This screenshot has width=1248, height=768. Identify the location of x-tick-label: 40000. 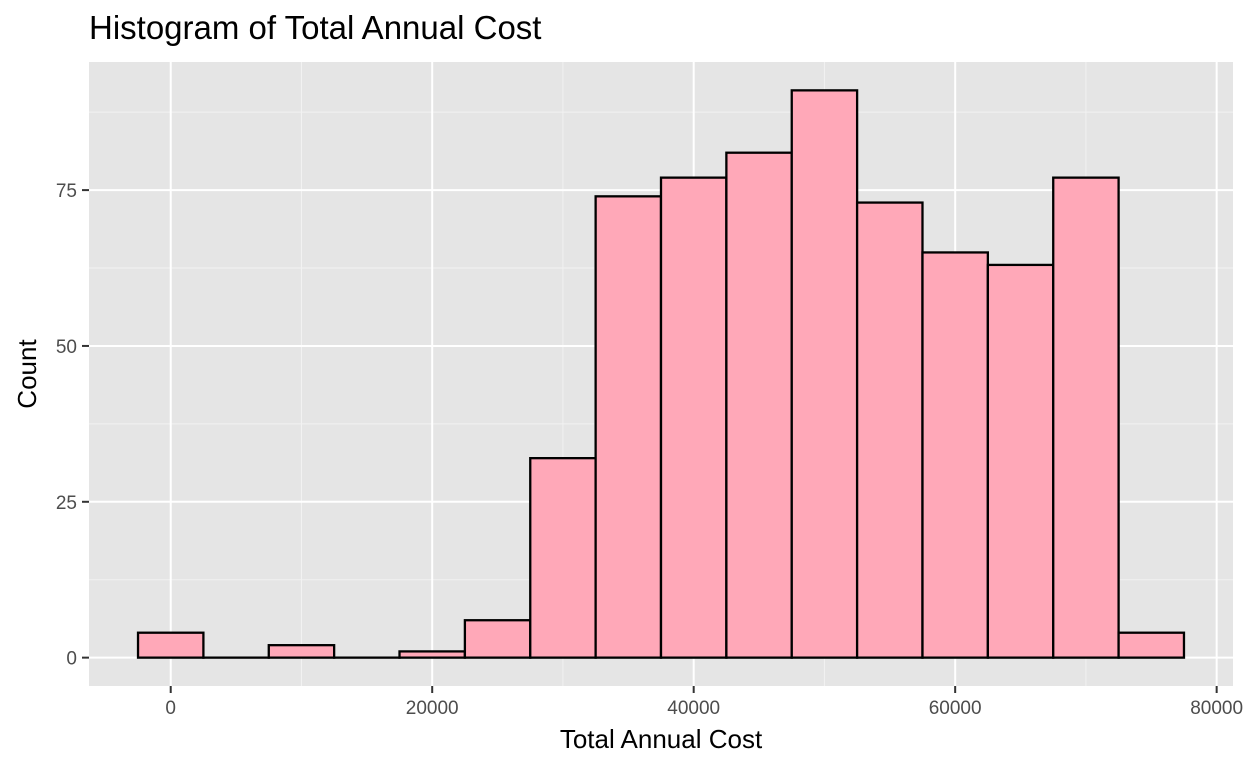
(693, 708).